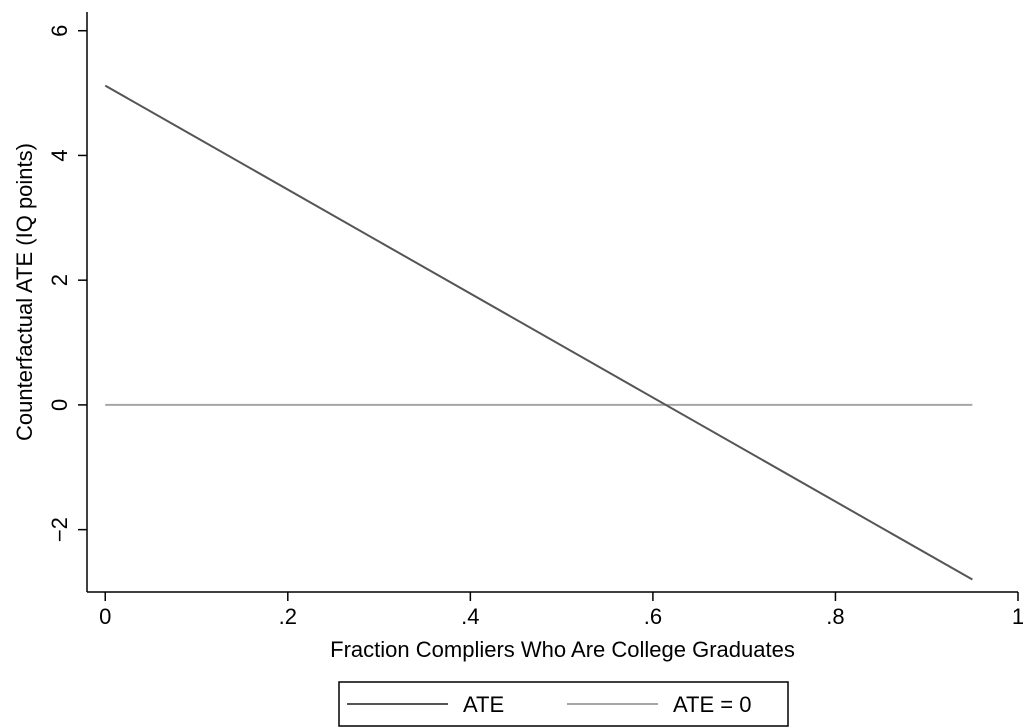 This screenshot has height=727, width=1023. What do you see at coordinates (59, 31) in the screenshot?
I see `y-tick-label: 6` at bounding box center [59, 31].